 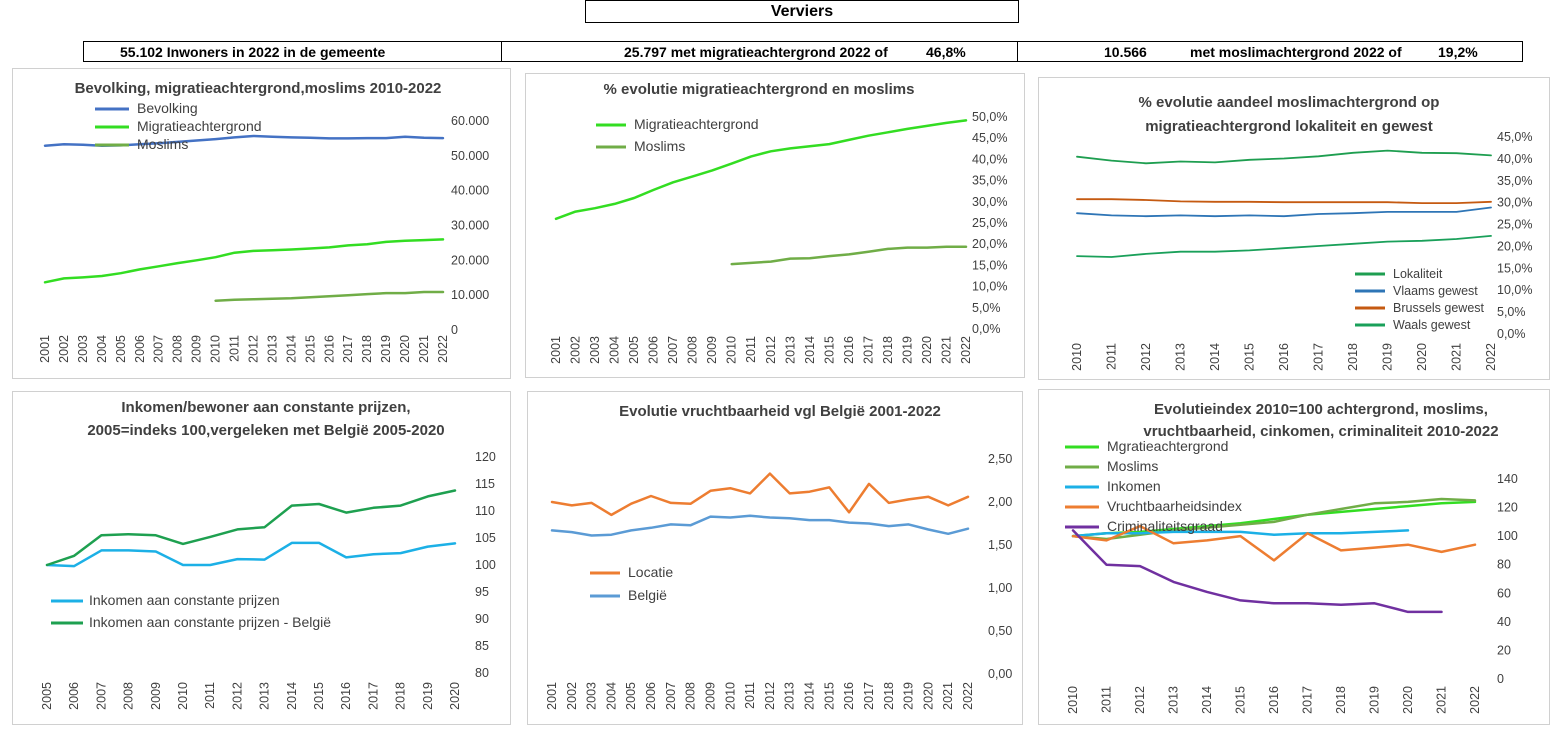 What do you see at coordinates (470, 295) in the screenshot?
I see `bevolking-y-tick-label: 10.000` at bounding box center [470, 295].